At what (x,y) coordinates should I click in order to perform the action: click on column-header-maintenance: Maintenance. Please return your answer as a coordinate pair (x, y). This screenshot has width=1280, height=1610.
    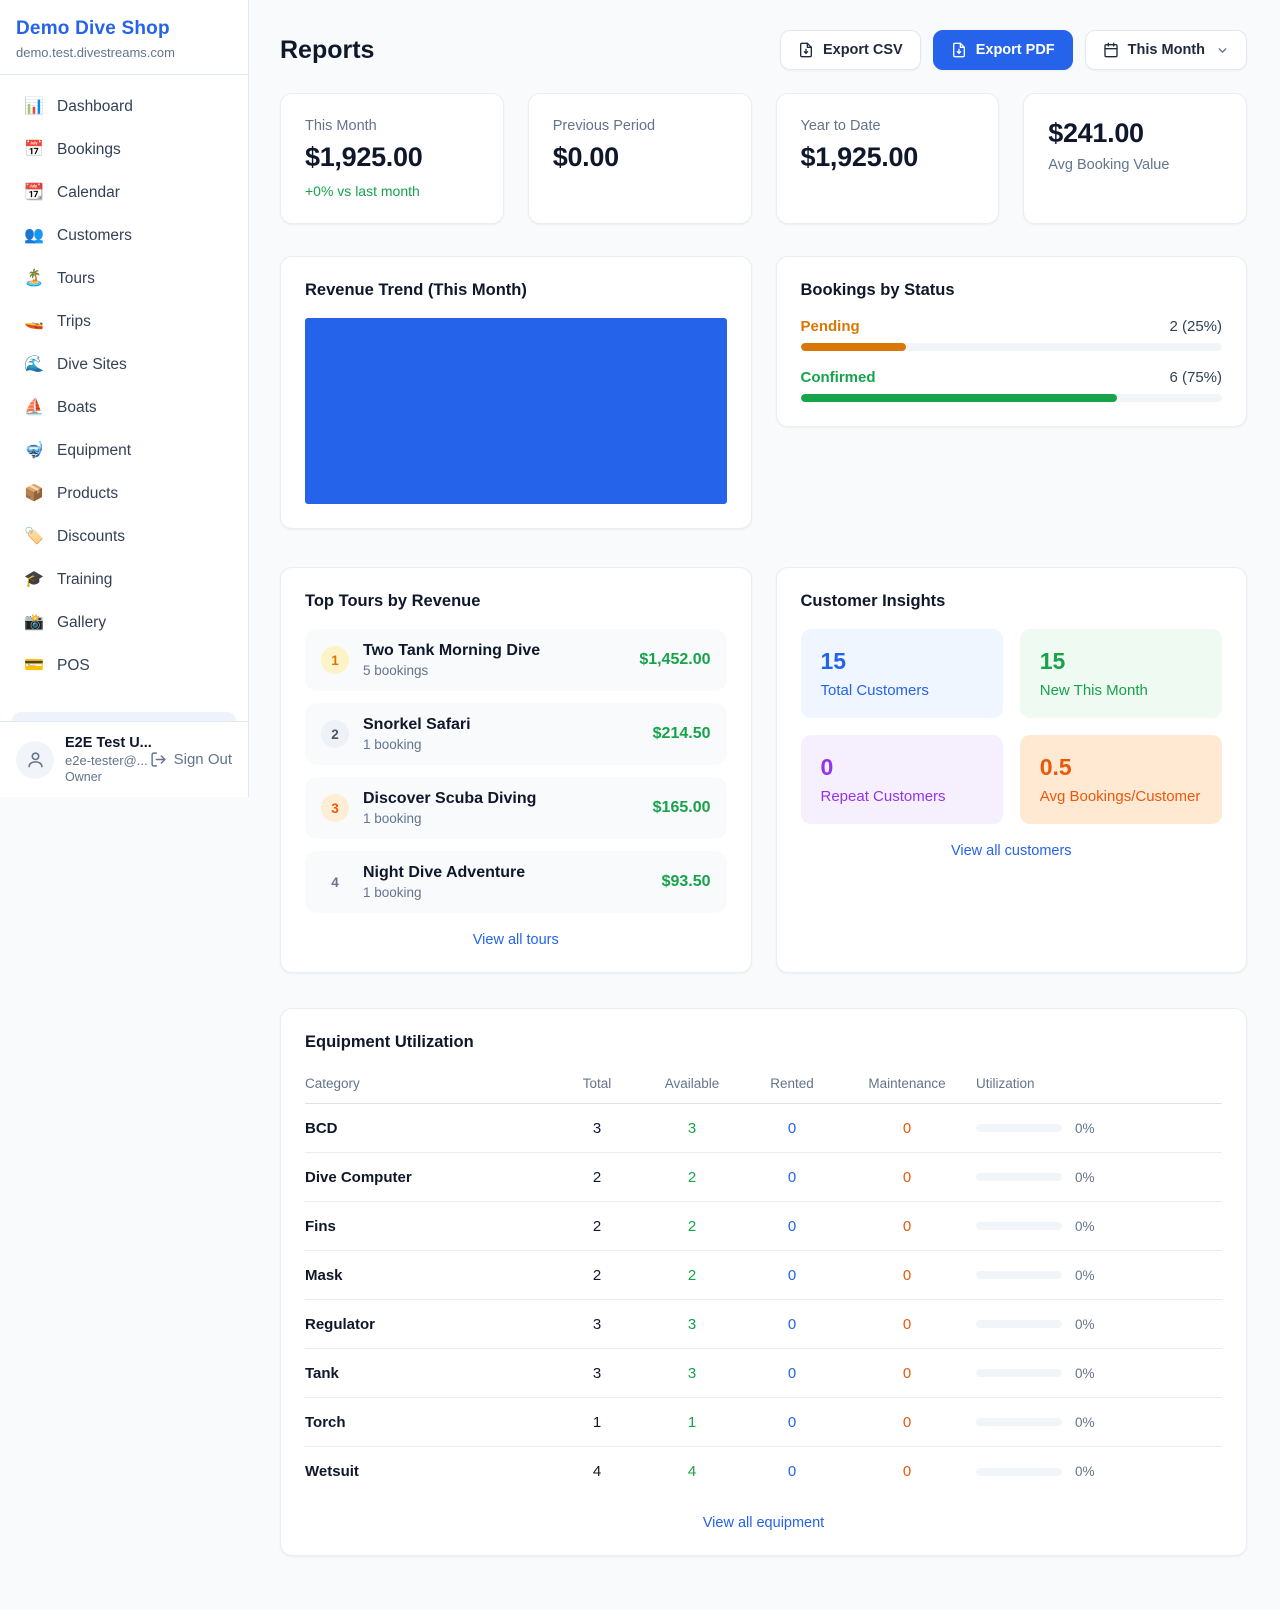
    Looking at the image, I should click on (907, 1083).